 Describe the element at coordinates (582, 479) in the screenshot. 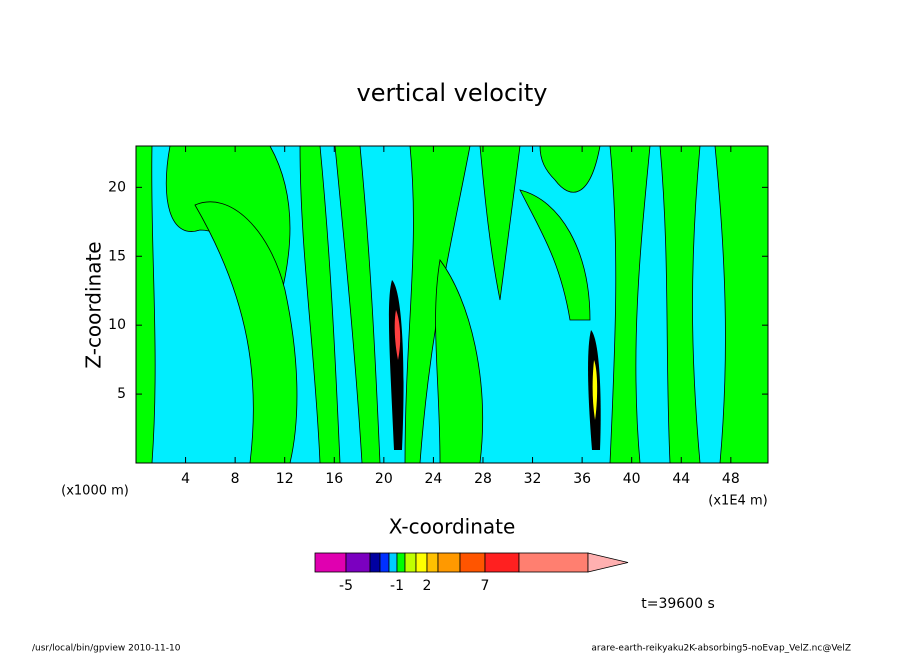

I see `x-tick-label: 36` at that location.